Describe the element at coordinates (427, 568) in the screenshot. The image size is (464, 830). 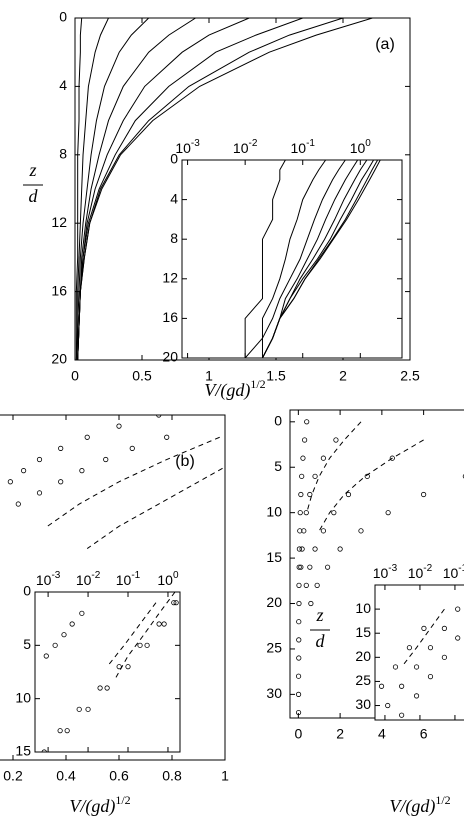
I see `tick-exponent: -2` at that location.